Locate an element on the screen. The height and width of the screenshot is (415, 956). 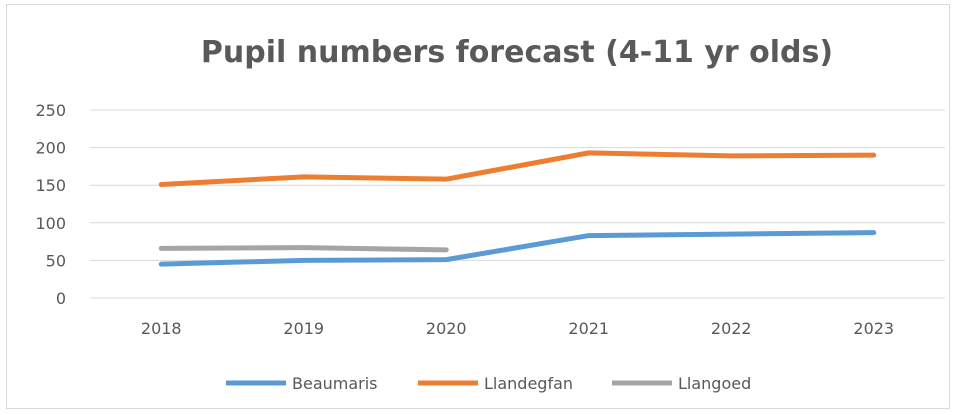
x-axis-ticks: 2018 2019 2020 2021 2022 2023 is located at coordinates (517, 328).